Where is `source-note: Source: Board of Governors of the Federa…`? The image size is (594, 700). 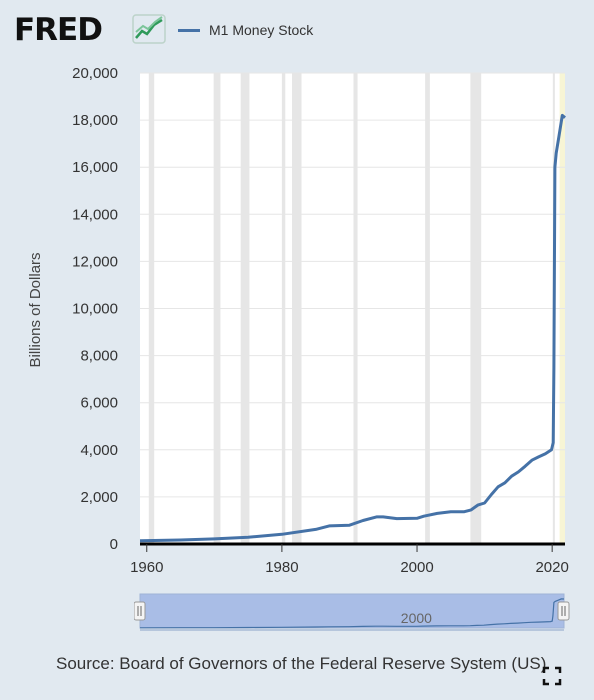 source-note: Source: Board of Governors of the Federa… is located at coordinates (301, 663).